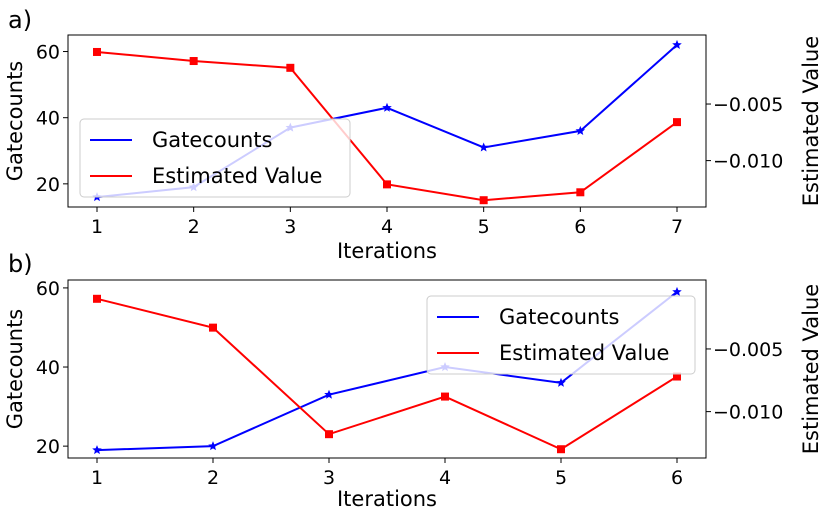  Describe the element at coordinates (20, 264) in the screenshot. I see `panel-label: b)` at that location.